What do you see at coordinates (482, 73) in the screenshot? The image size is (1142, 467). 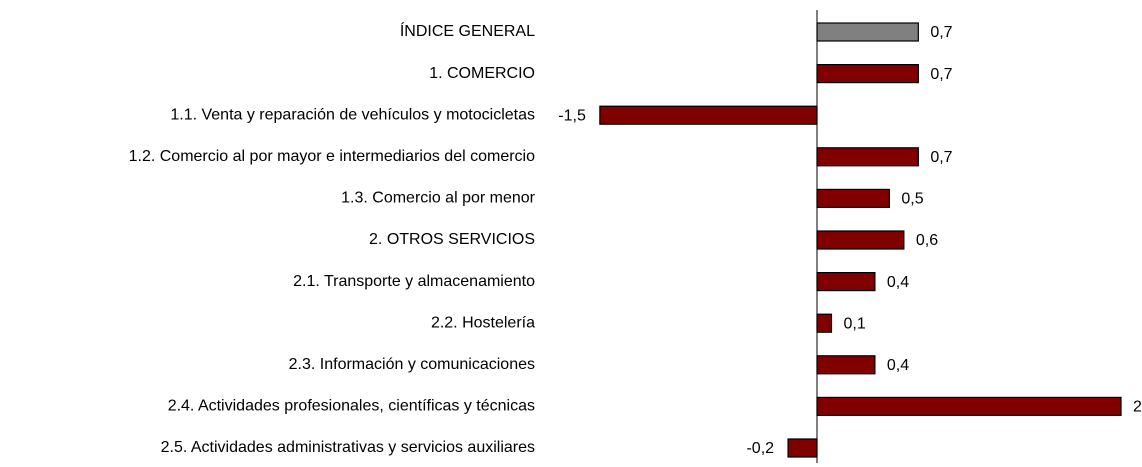 I see `category-label: 1. COMERCIO` at bounding box center [482, 73].